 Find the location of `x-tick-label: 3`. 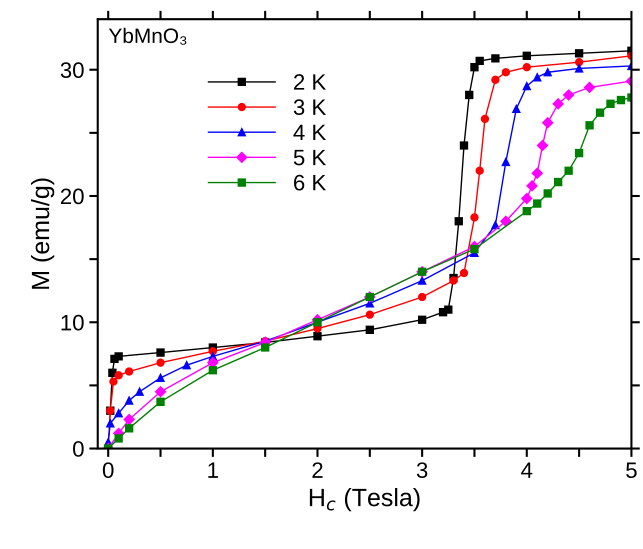

x-tick-label: 3 is located at coordinates (422, 470).